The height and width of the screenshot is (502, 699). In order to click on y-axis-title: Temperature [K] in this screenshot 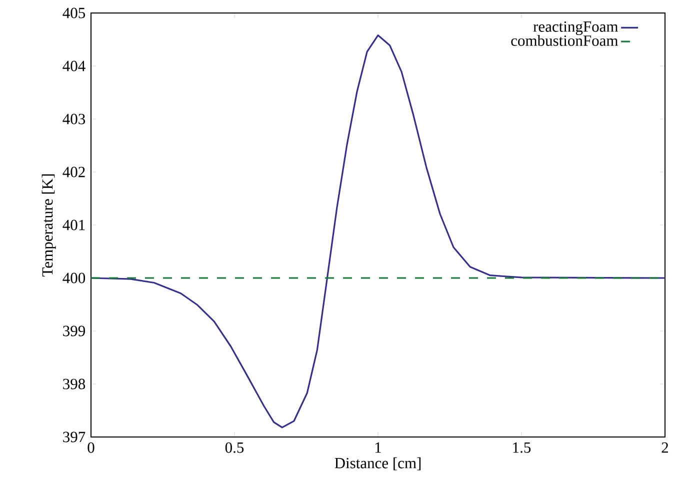, I will do `click(49, 225)`.